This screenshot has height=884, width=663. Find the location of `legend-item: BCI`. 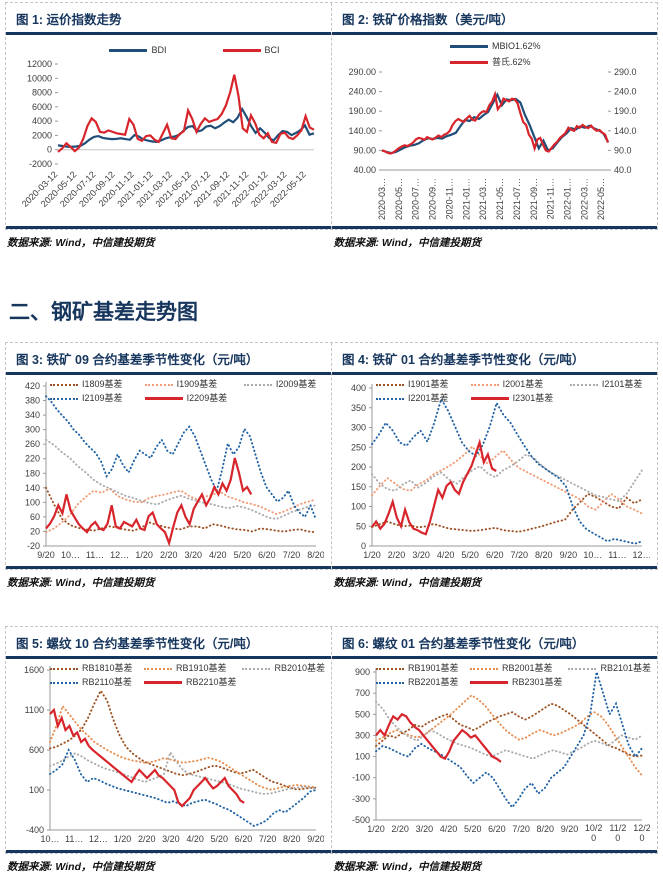

legend-item: BCI is located at coordinates (251, 50).